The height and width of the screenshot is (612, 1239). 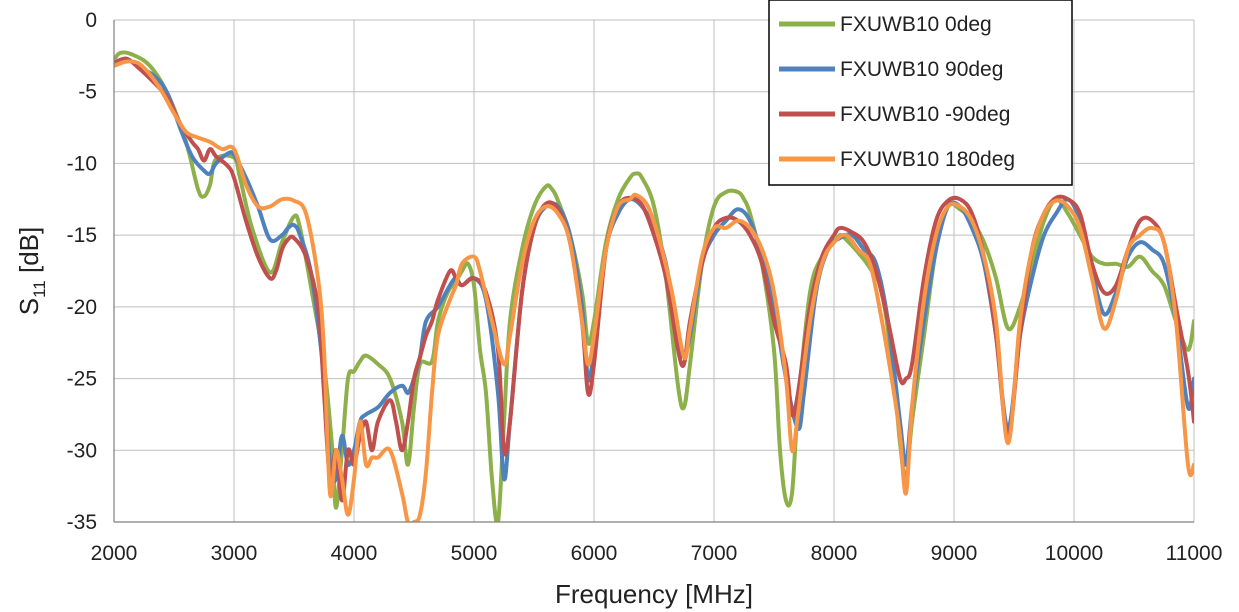 I want to click on legend-box, so click(x=920, y=93).